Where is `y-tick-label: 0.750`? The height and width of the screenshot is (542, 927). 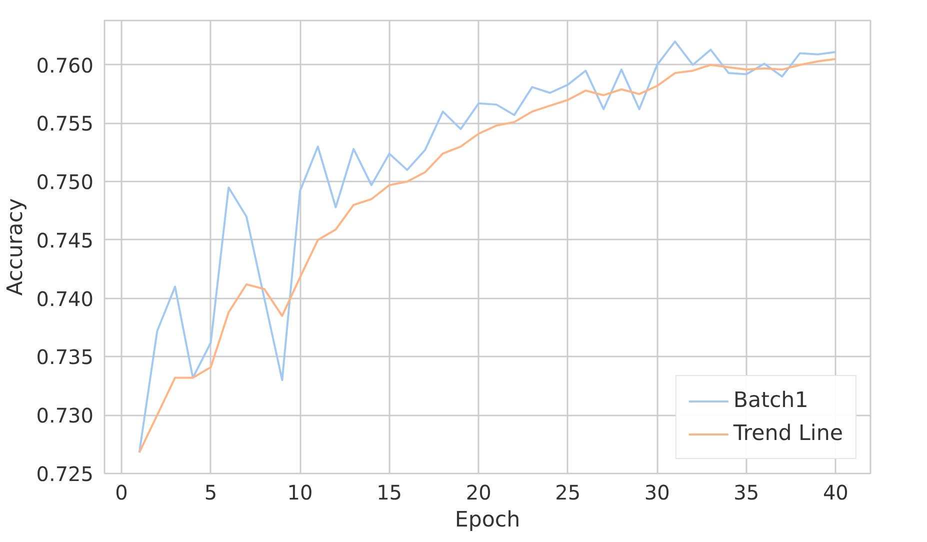
y-tick-label: 0.750 is located at coordinates (65, 182).